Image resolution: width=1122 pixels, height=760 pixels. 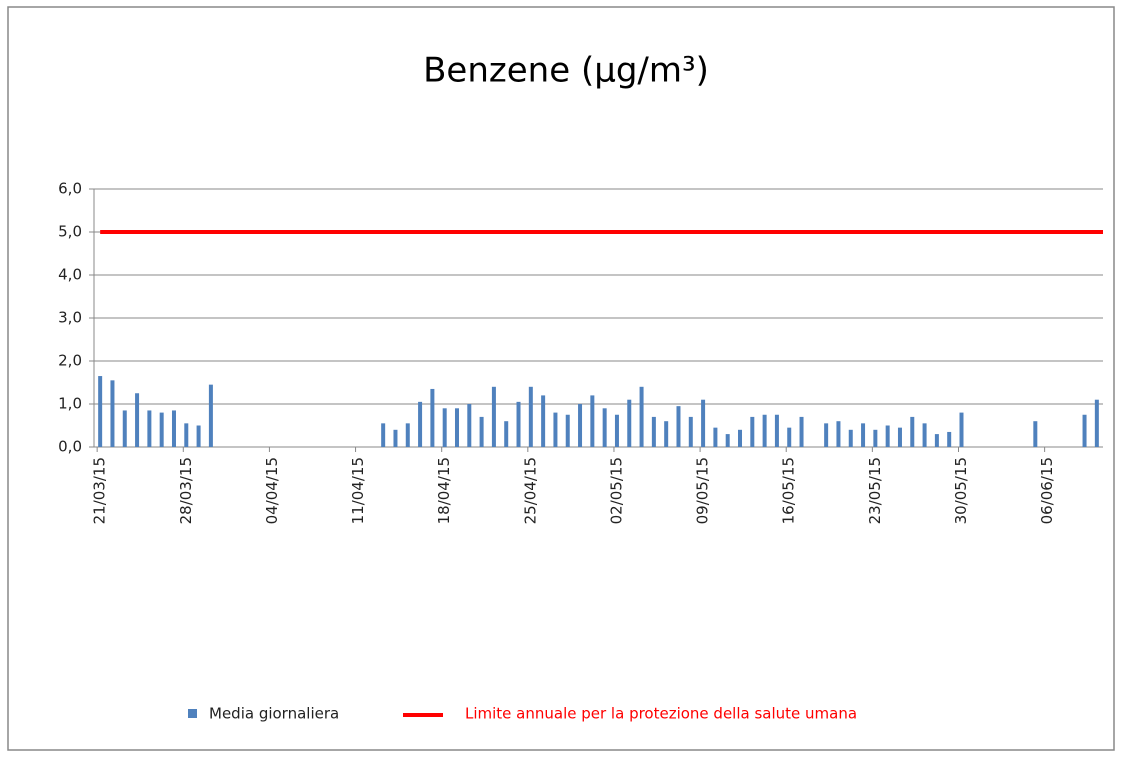 What do you see at coordinates (70, 275) in the screenshot?
I see `y-tick-label: 4,0` at bounding box center [70, 275].